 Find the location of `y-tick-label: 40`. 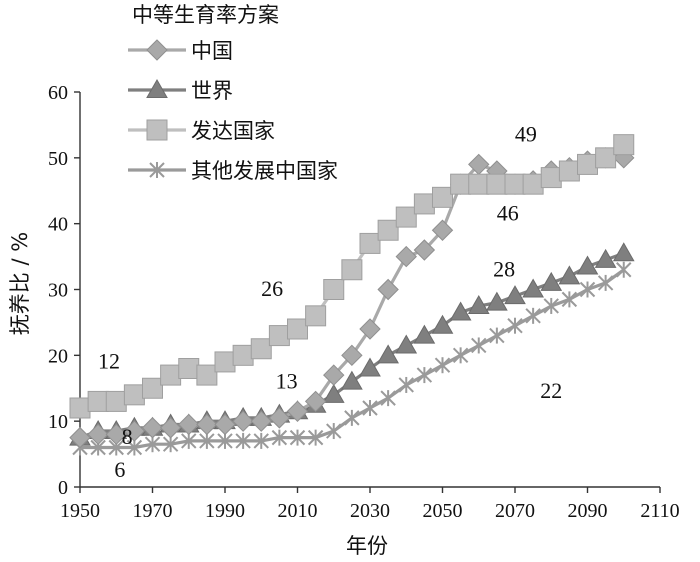

y-tick-label: 40 is located at coordinates (58, 225).